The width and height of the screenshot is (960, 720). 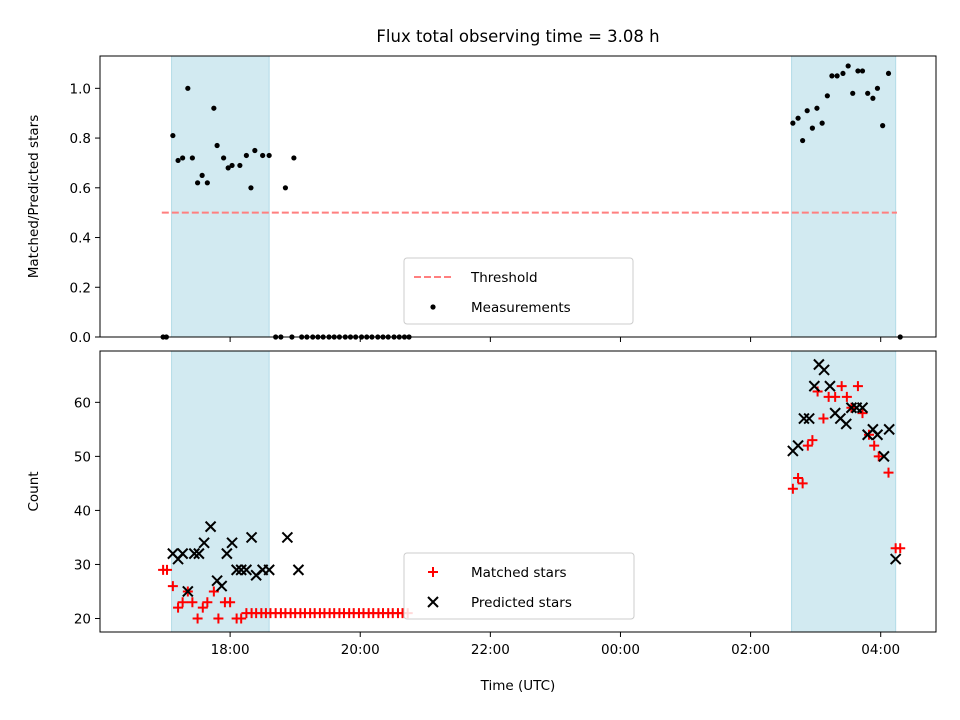 I want to click on x-tick-label: 22:00, so click(x=490, y=650).